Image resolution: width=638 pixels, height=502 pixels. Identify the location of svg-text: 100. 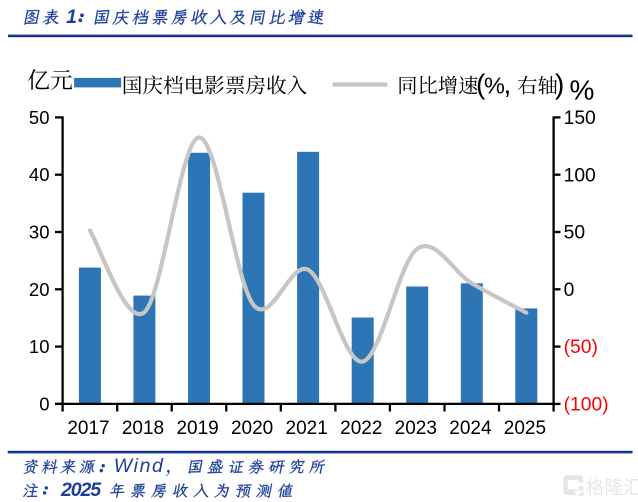
(580, 175).